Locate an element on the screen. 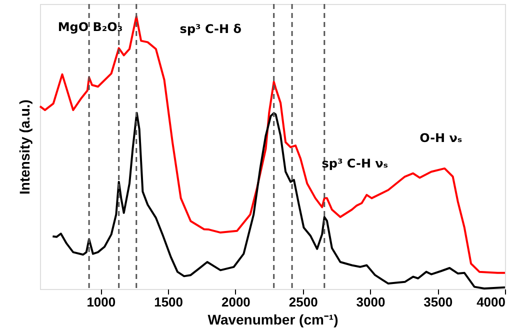 Image resolution: width=520 pixels, height=334 pixels. y-axis-title: Intensity (a.u.) is located at coordinates (24, 147).